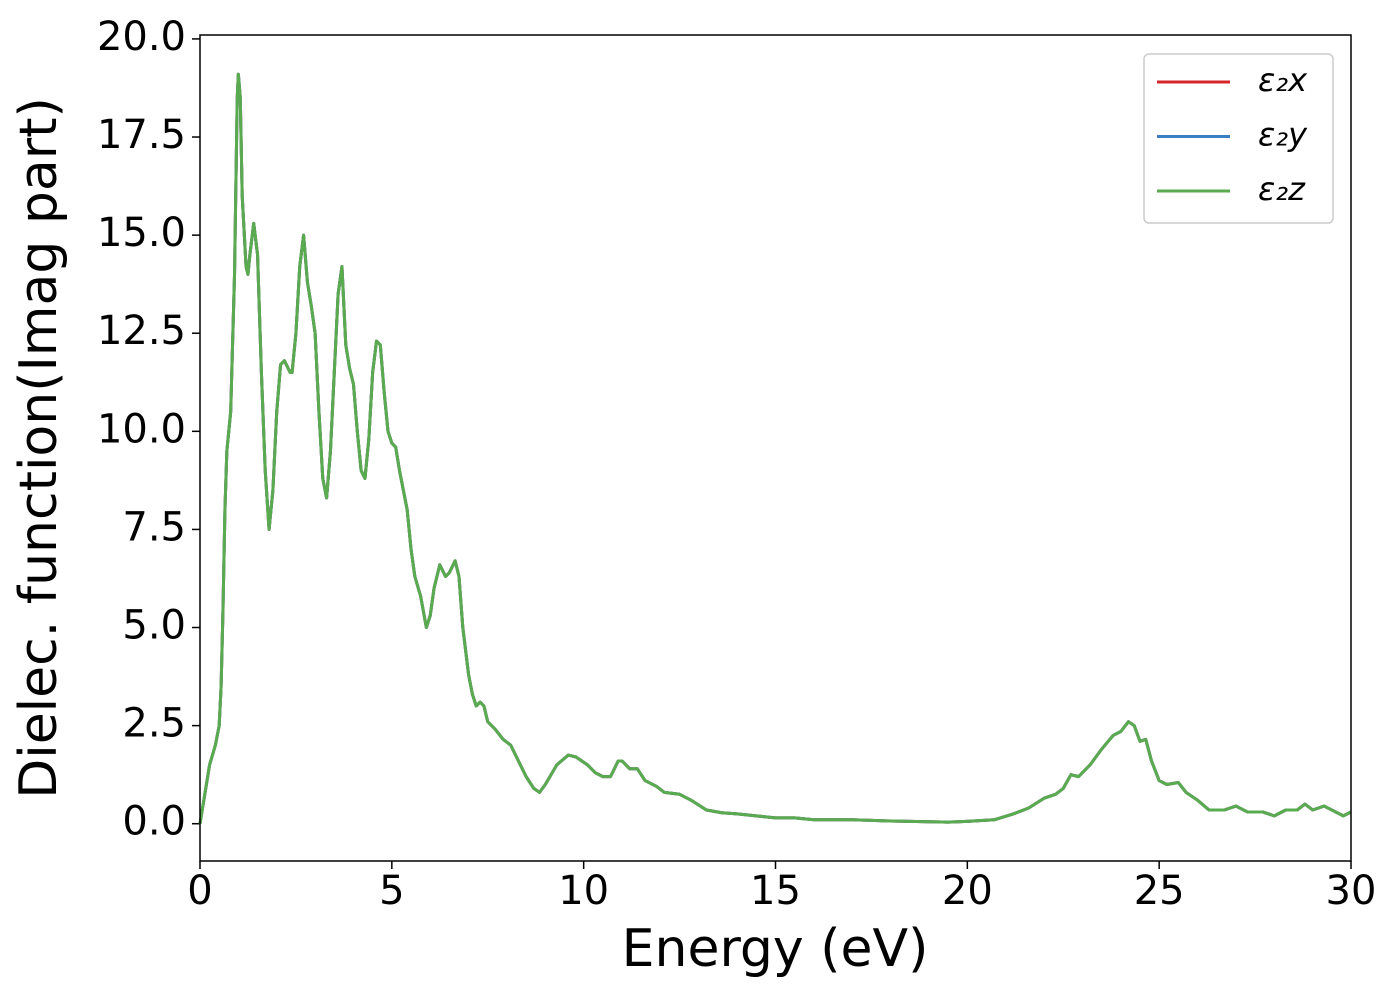 The width and height of the screenshot is (1400, 1000). I want to click on y-tick-label: 2.5, so click(154, 724).